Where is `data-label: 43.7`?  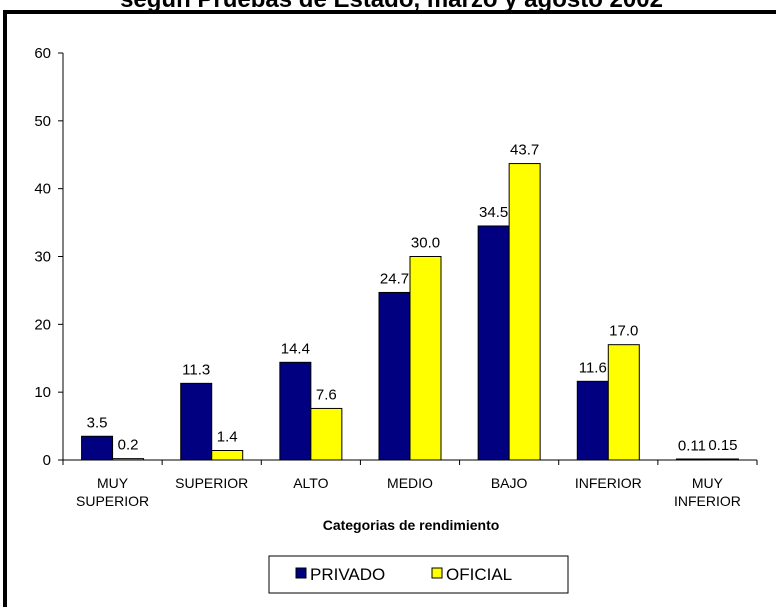 data-label: 43.7 is located at coordinates (524, 150).